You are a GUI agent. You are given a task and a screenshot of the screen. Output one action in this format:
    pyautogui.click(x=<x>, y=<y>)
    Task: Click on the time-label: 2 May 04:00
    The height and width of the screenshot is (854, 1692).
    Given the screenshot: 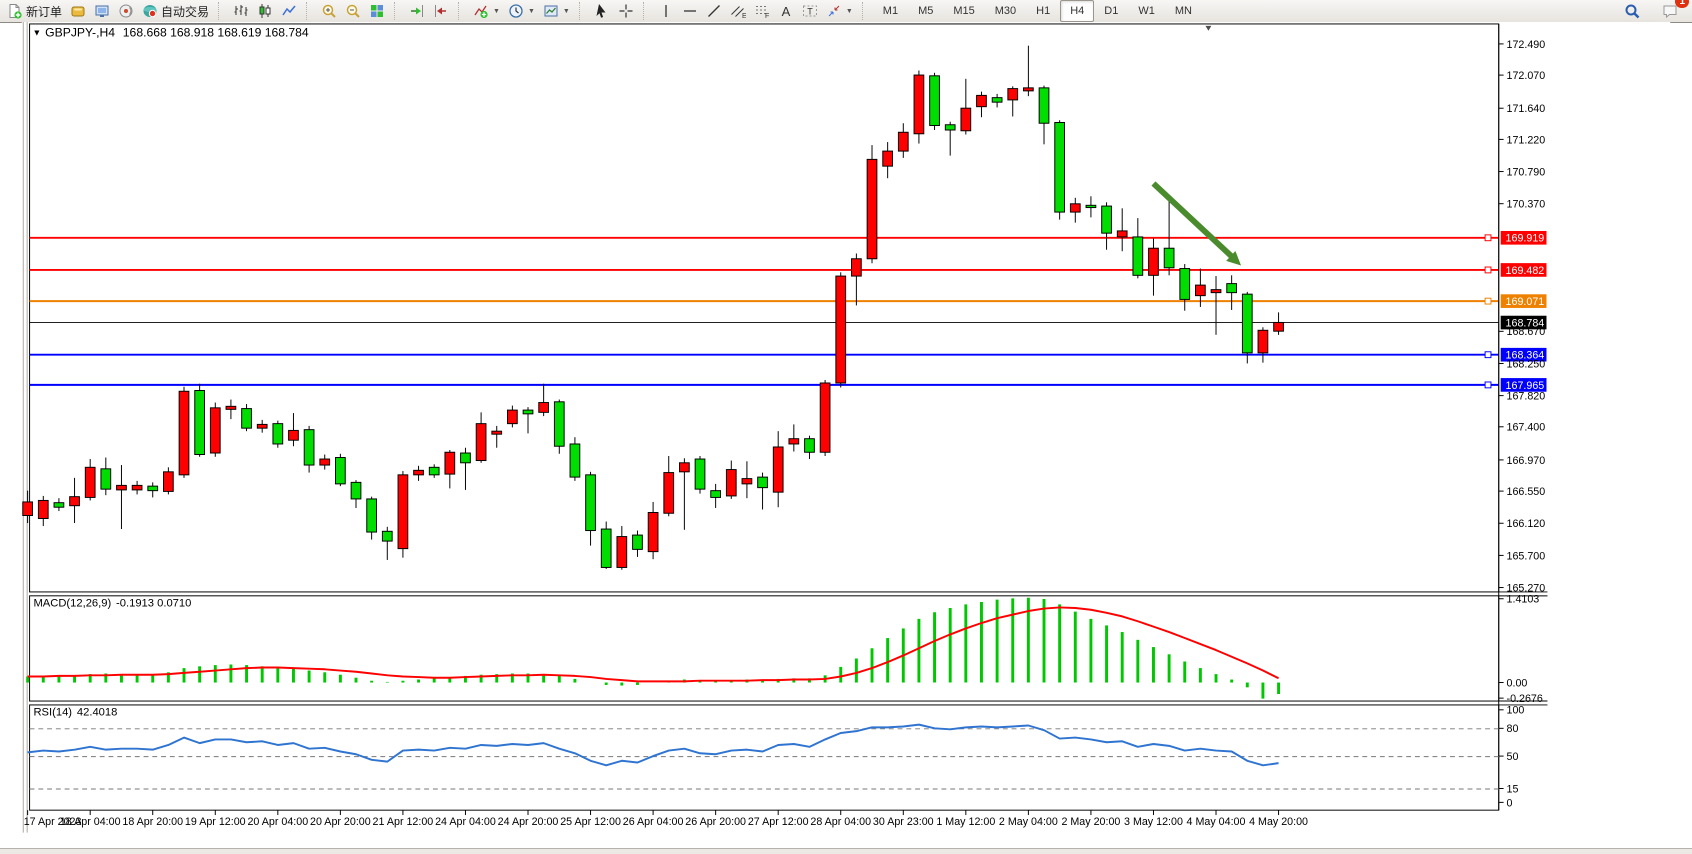 What is the action you would take?
    pyautogui.click(x=1028, y=822)
    